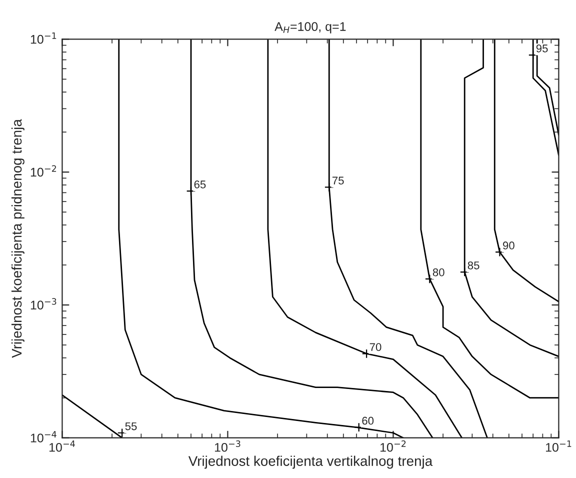  Describe the element at coordinates (200, 184) in the screenshot. I see `annotation: 65` at that location.